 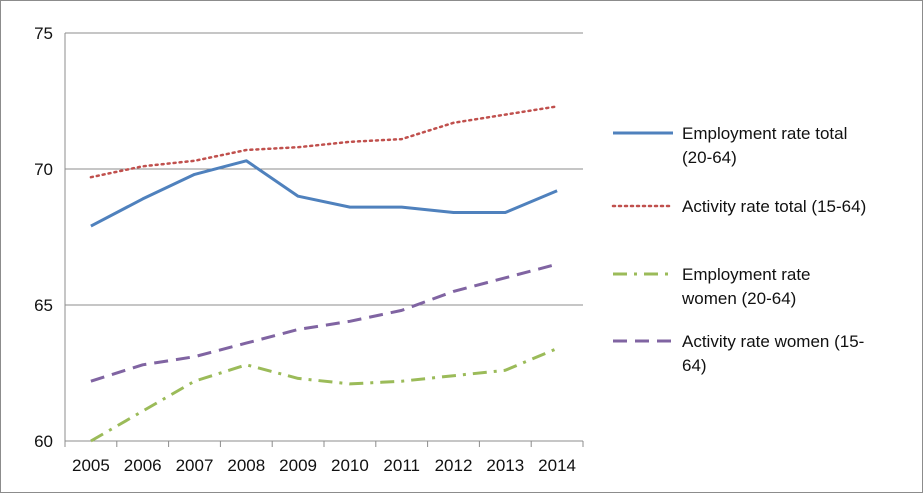 What do you see at coordinates (324, 465) in the screenshot?
I see `x-tick-labels: 2005 2006 2007 2008 2009 2010 2011 2012 2013 2014` at bounding box center [324, 465].